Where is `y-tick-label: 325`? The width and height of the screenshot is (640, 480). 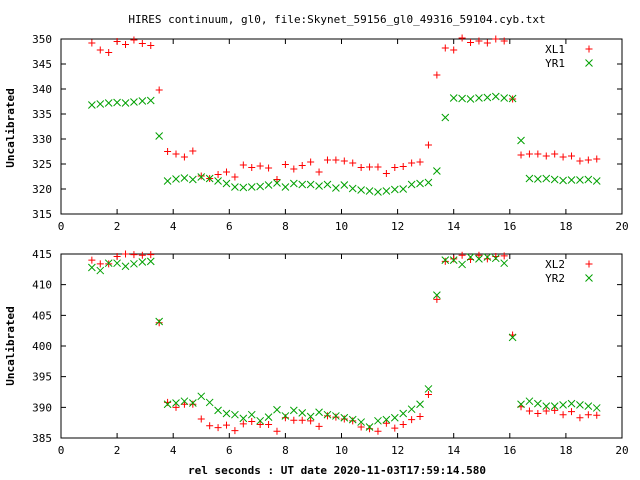
y-tick-label: 325 is located at coordinates (42, 164).